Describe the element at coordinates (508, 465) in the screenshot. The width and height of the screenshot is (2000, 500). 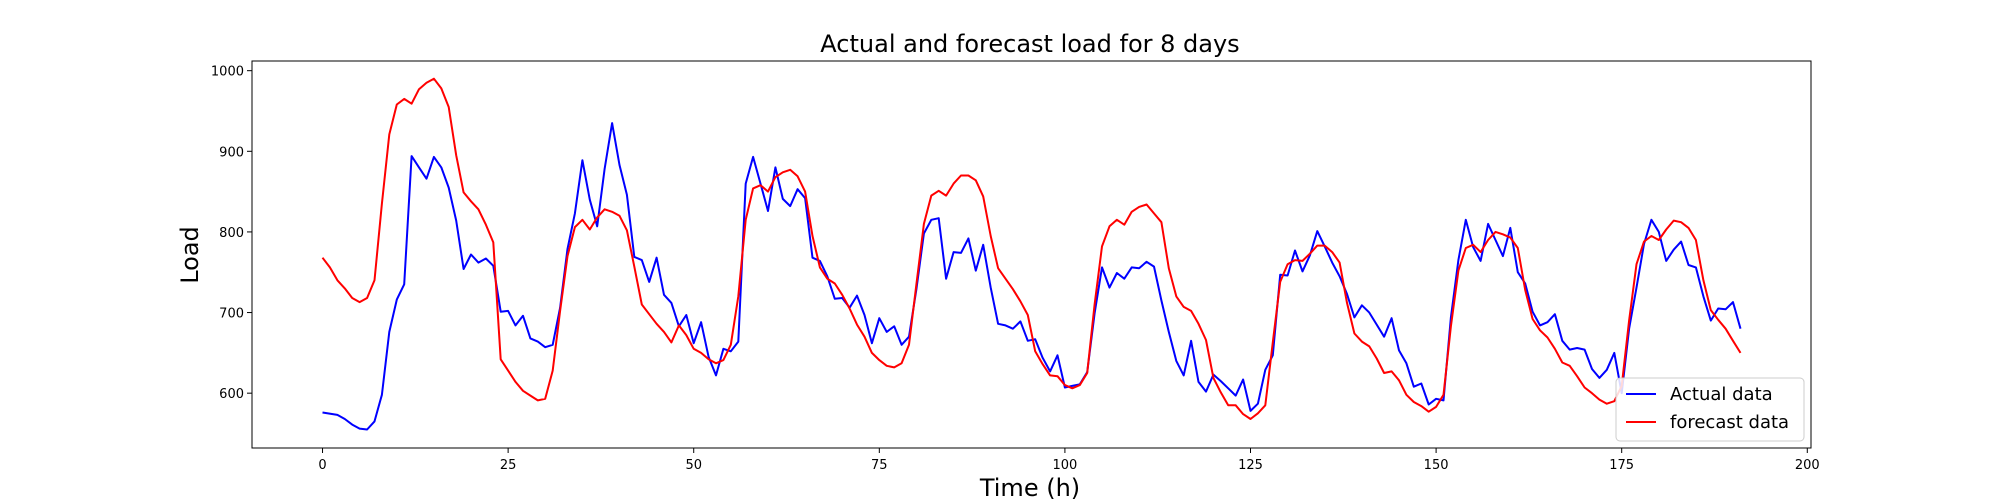
I see `x-tick-label: 25` at that location.